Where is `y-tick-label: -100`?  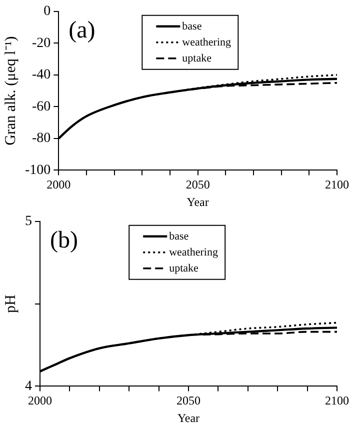
y-tick-label: -100 is located at coordinates (37, 170).